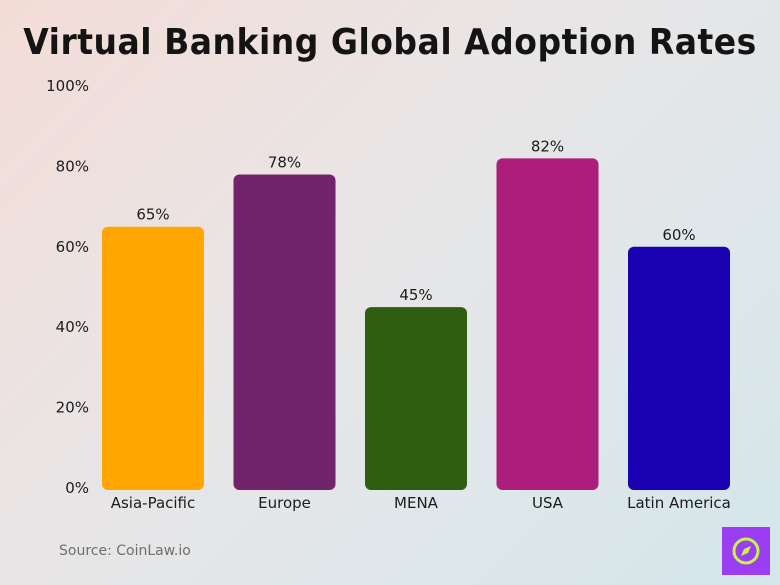 This screenshot has height=585, width=780. Describe the element at coordinates (152, 215) in the screenshot. I see `value-label: 65%` at that location.